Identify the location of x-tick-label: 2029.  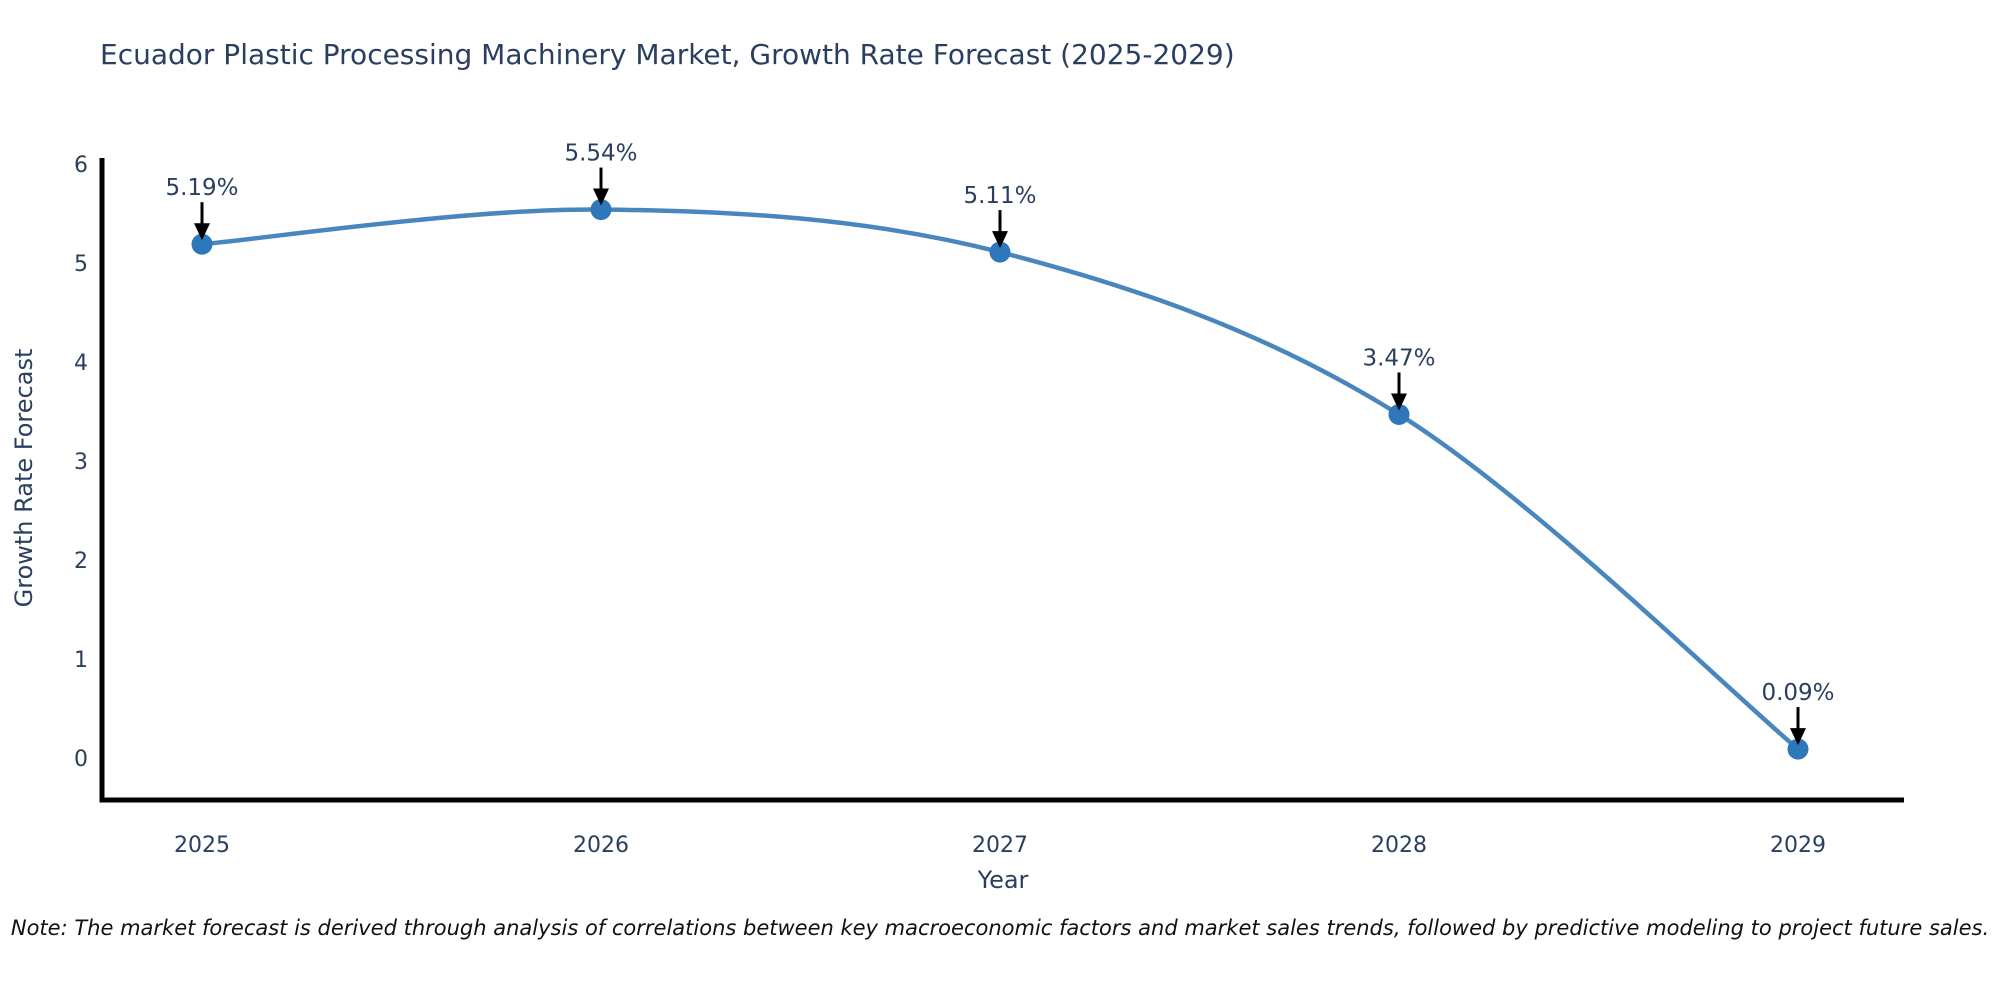
(1798, 845).